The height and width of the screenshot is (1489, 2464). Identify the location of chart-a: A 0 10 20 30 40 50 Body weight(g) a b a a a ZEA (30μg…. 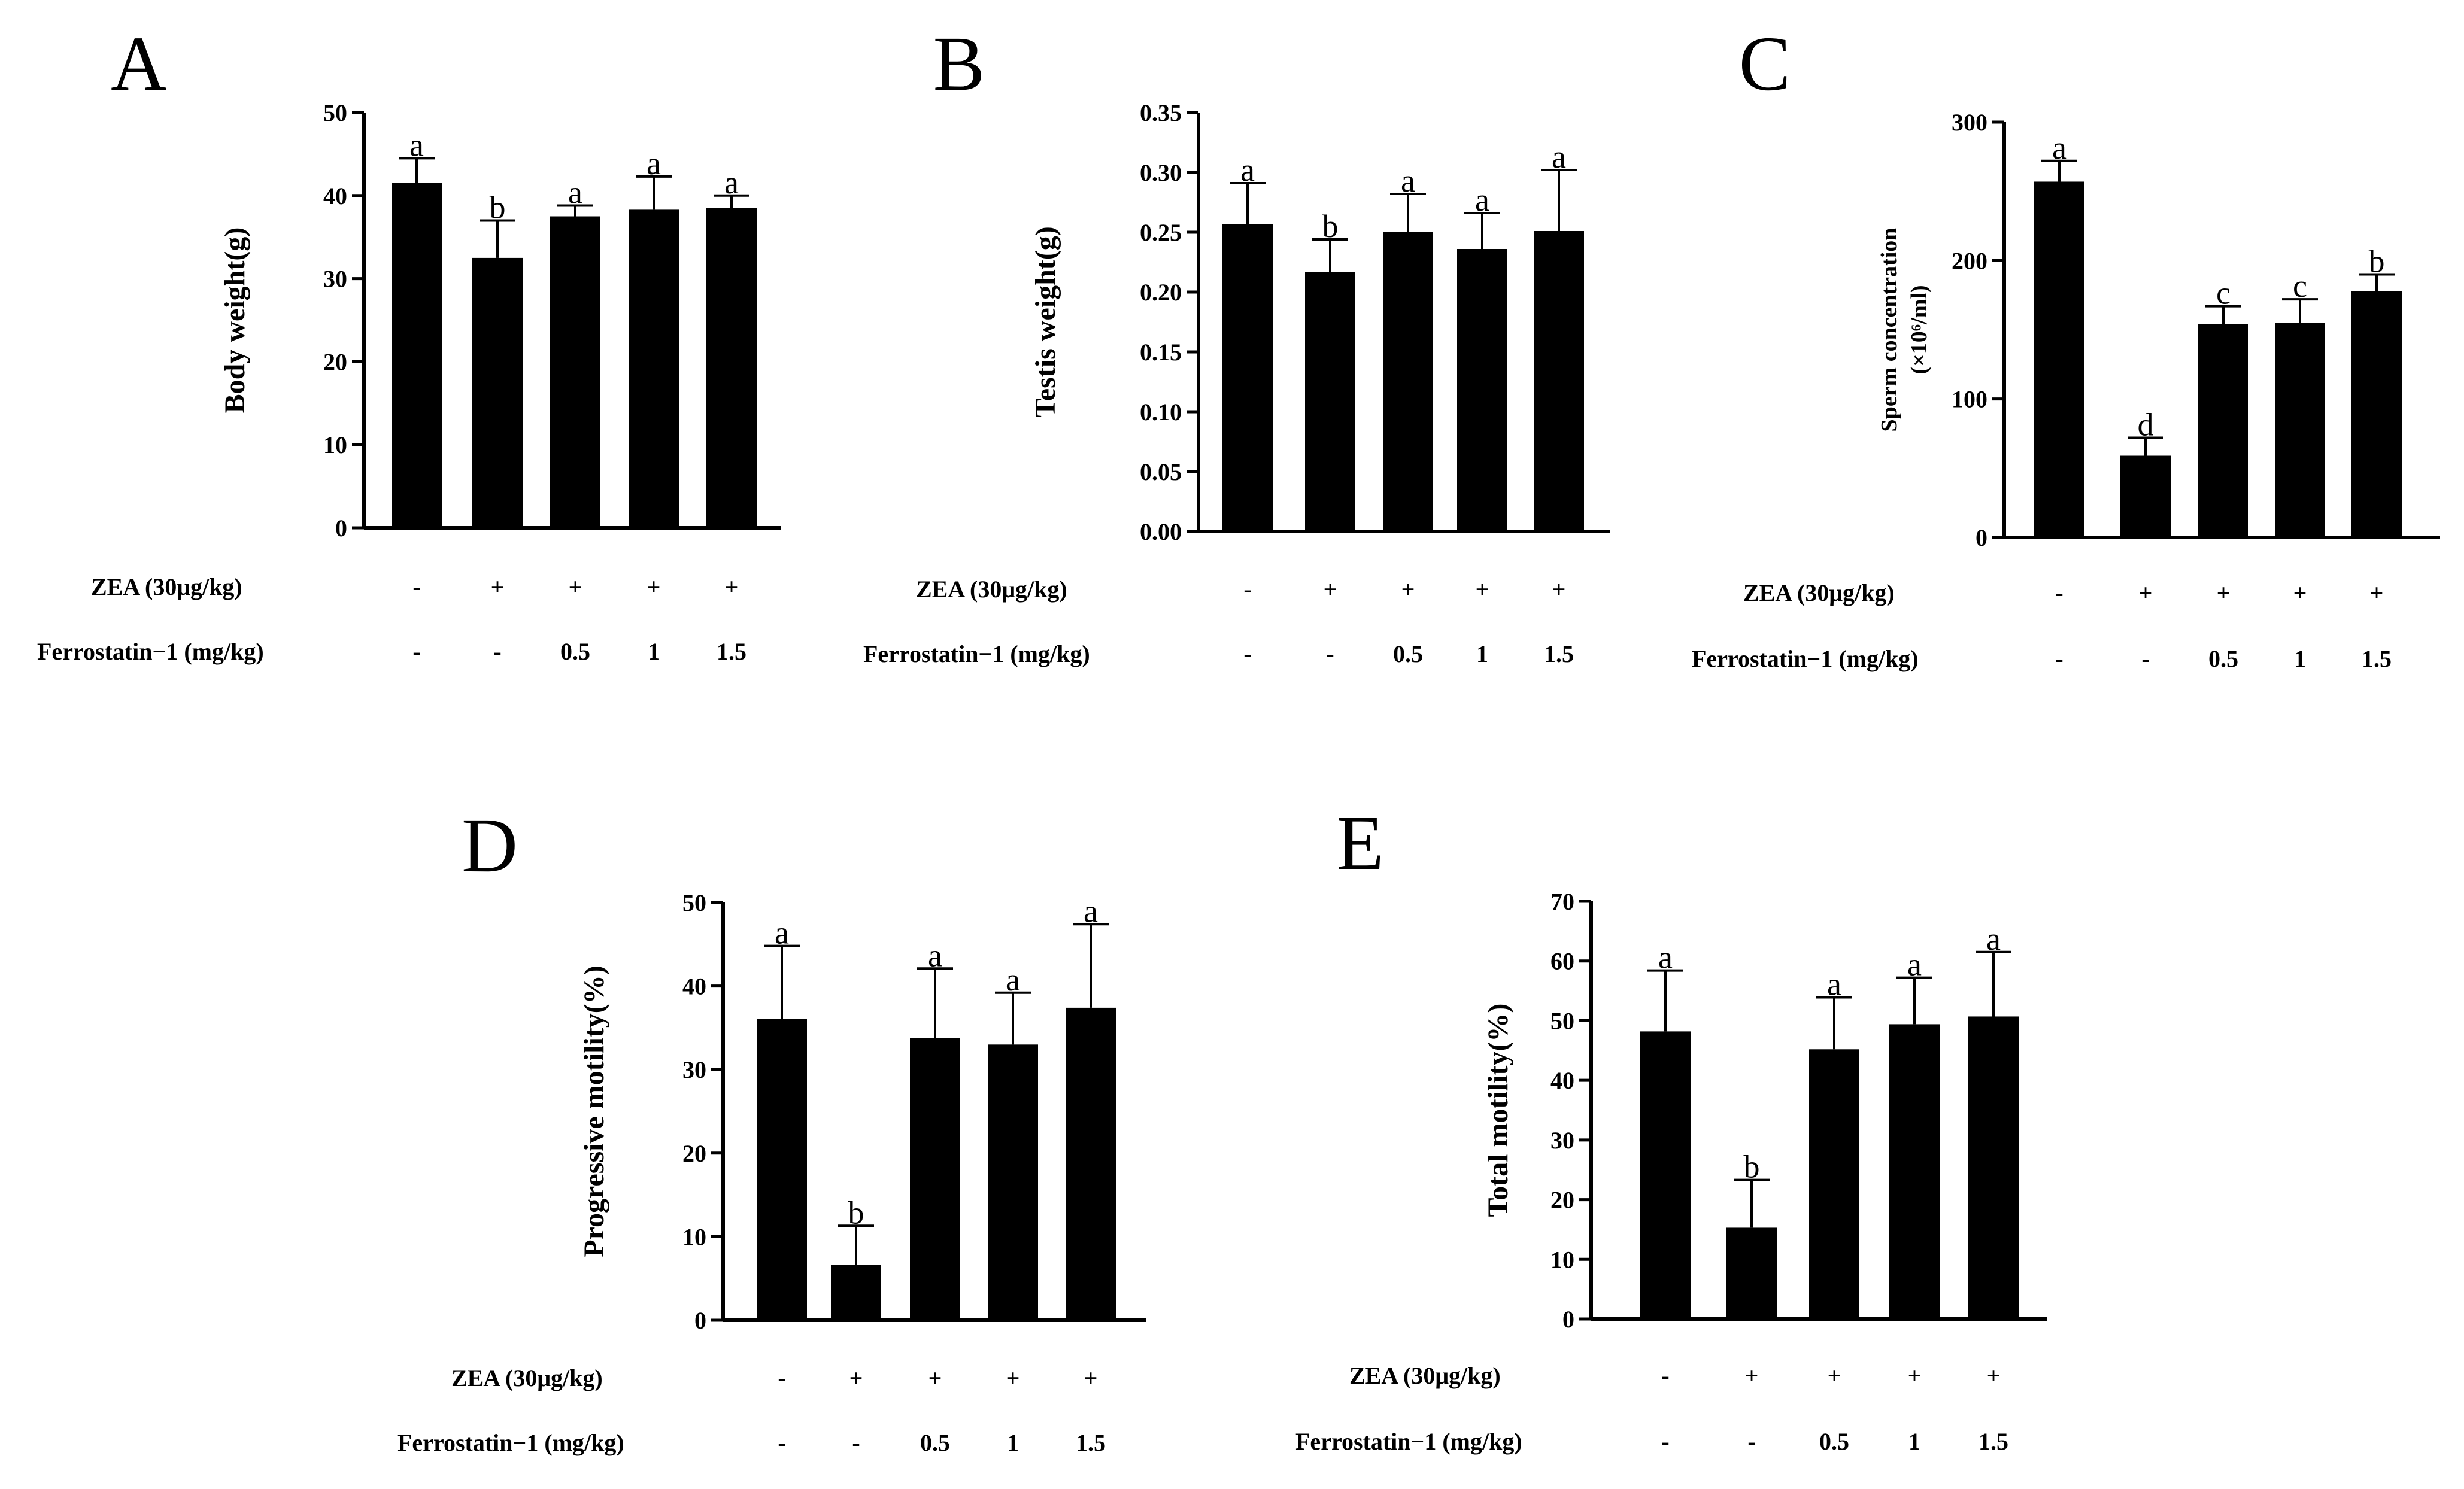
(409, 343).